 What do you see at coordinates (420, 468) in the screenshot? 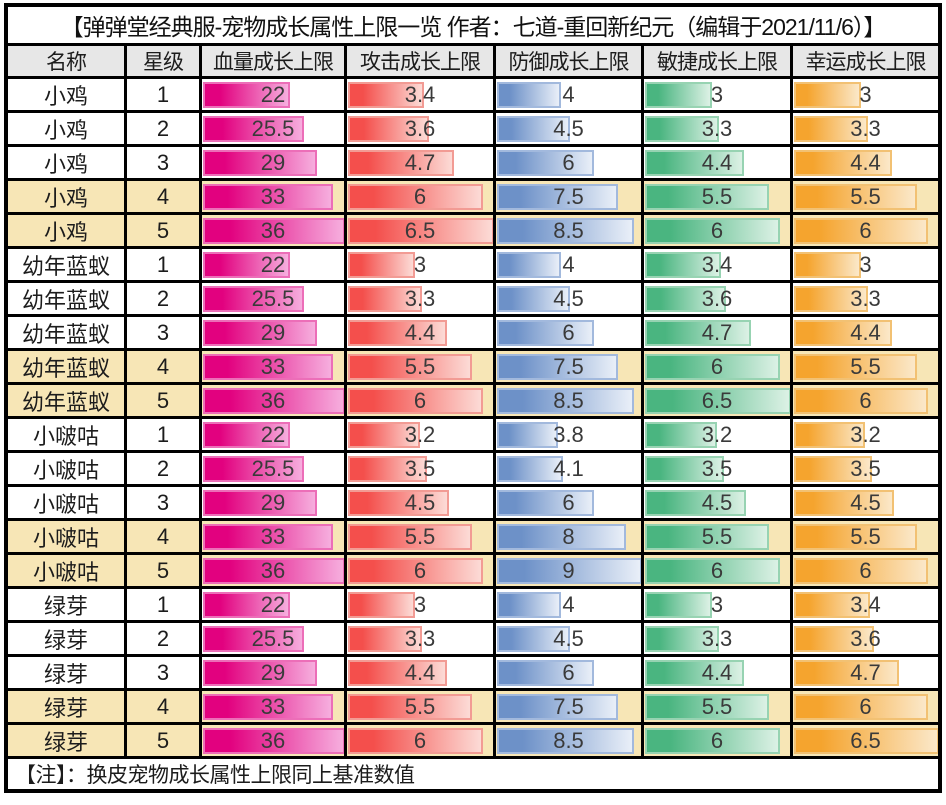
I see `atk-value: 3.5` at bounding box center [420, 468].